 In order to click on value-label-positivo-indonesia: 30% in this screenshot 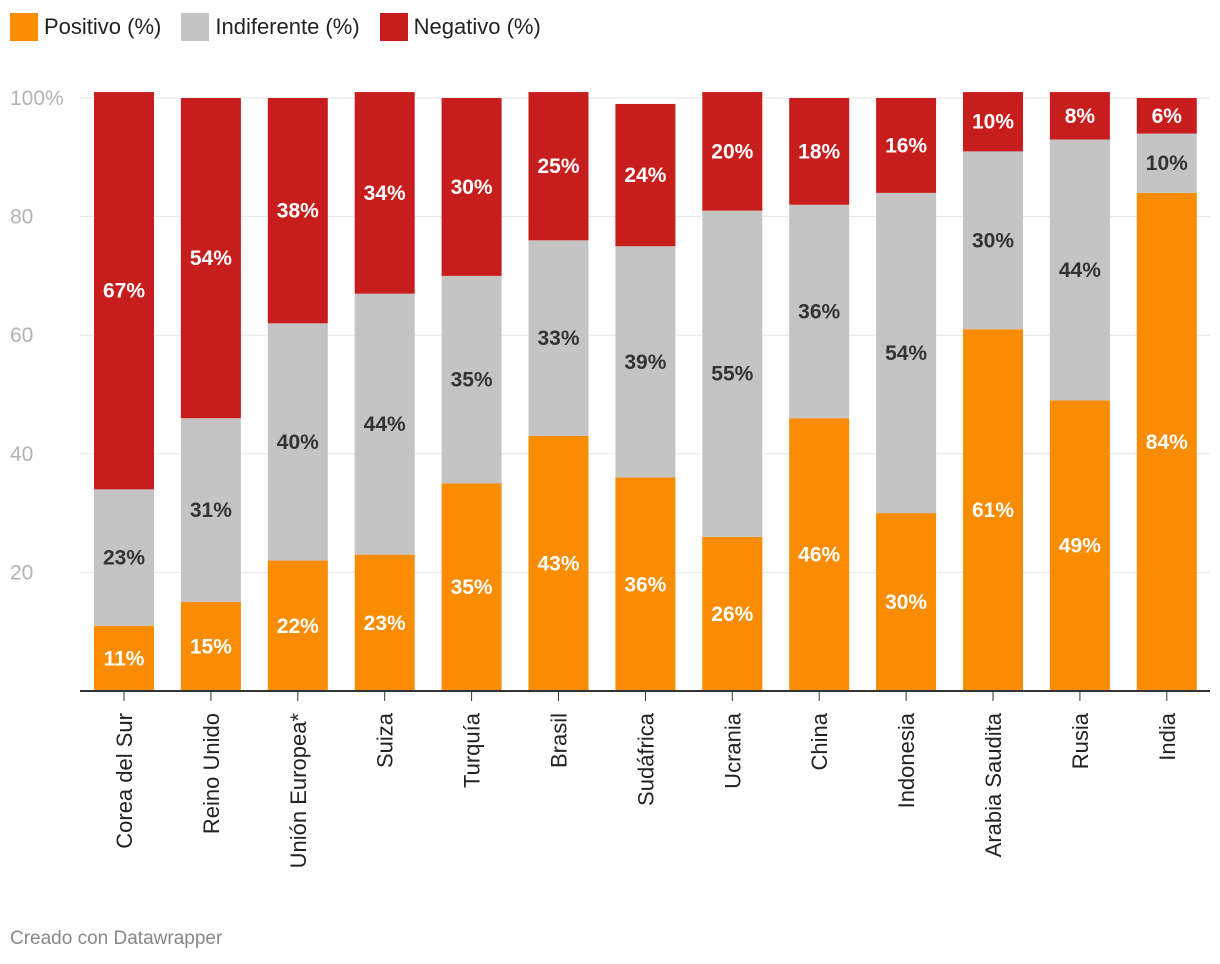, I will do `click(906, 602)`.